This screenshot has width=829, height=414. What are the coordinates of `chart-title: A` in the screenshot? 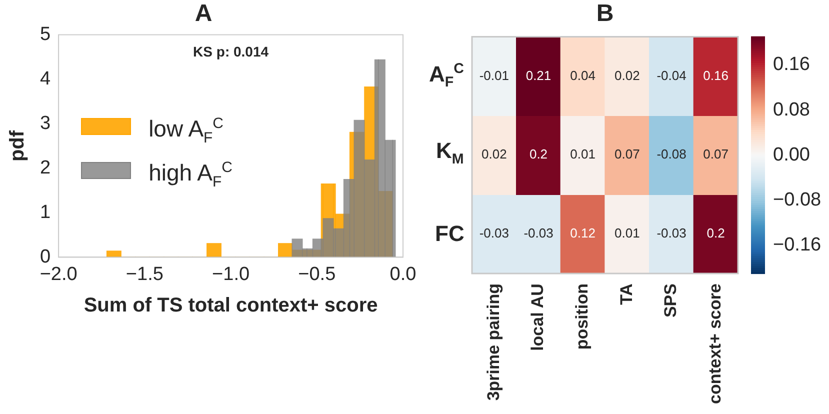 It's located at (203, 14).